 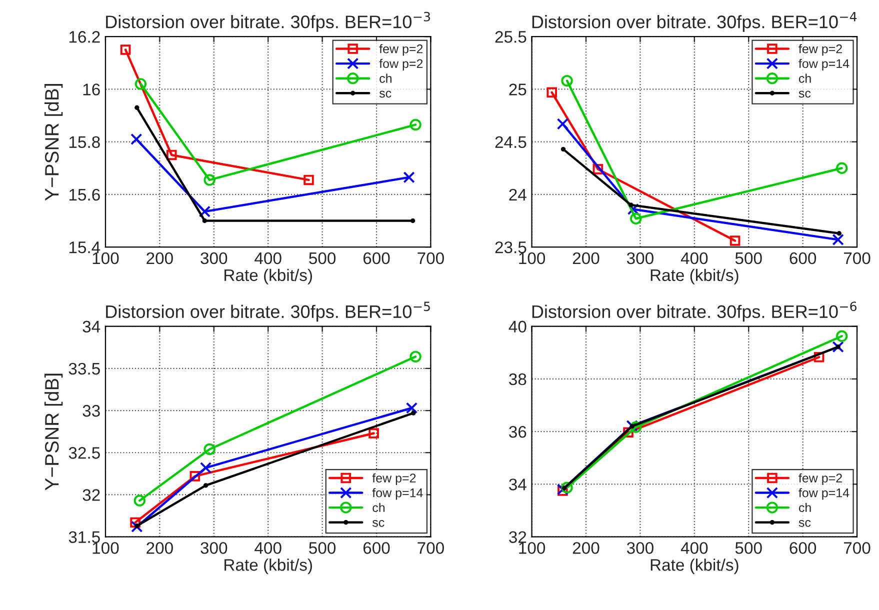 I want to click on y-tick-label: 33.5, so click(x=84, y=368).